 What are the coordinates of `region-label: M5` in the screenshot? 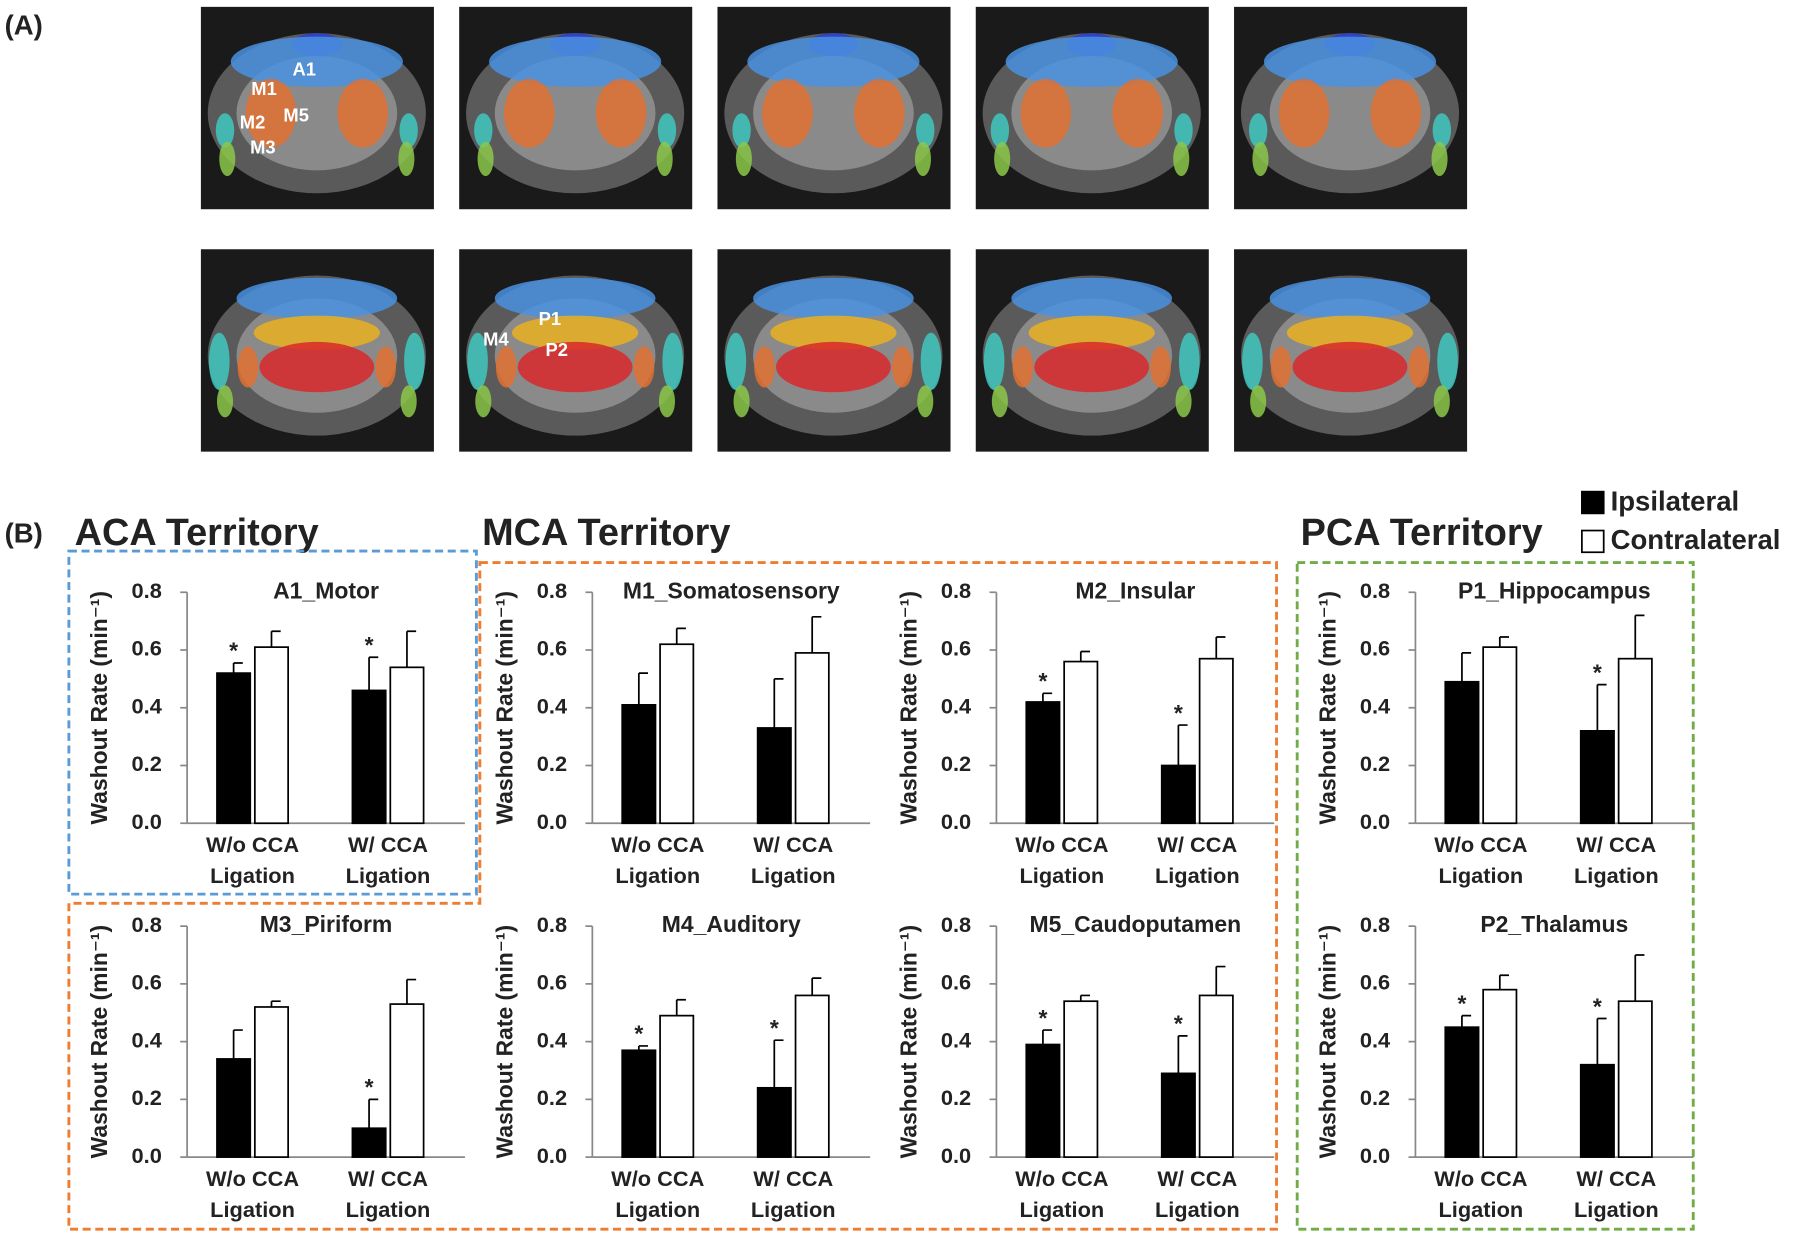 It's located at (296, 114).